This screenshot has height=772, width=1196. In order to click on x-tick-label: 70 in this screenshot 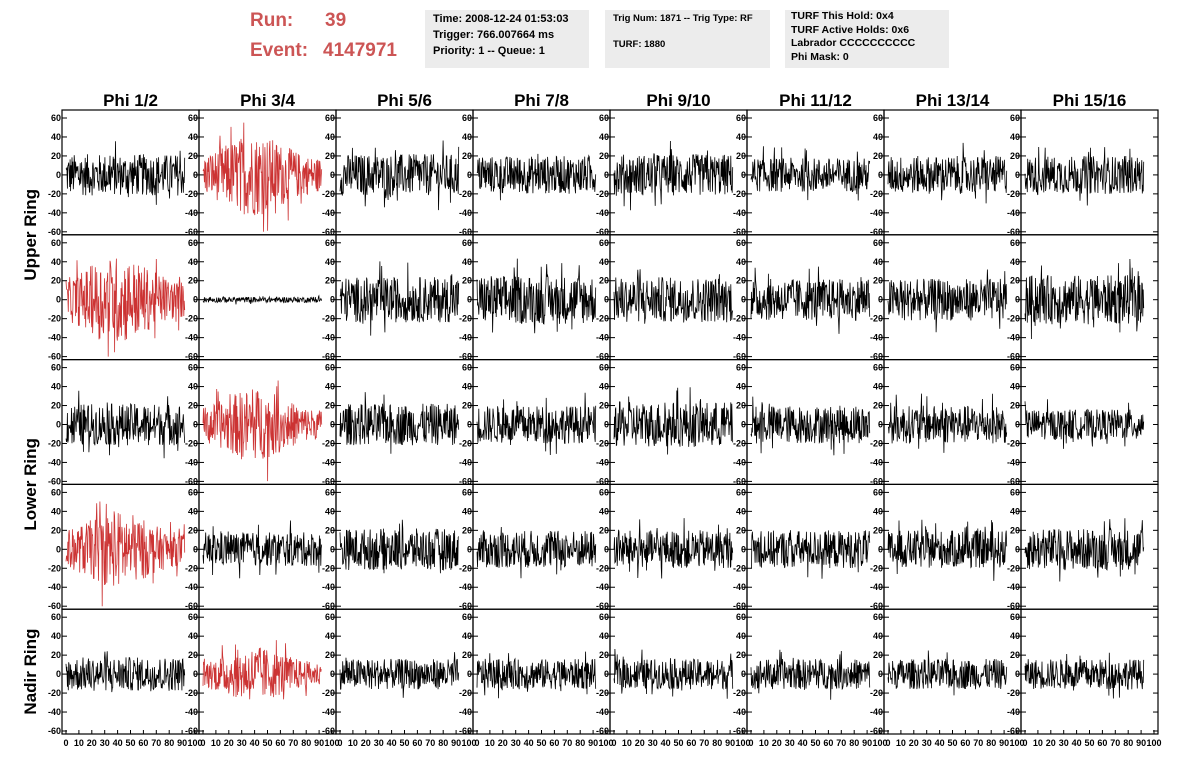, I will do `click(978, 743)`.